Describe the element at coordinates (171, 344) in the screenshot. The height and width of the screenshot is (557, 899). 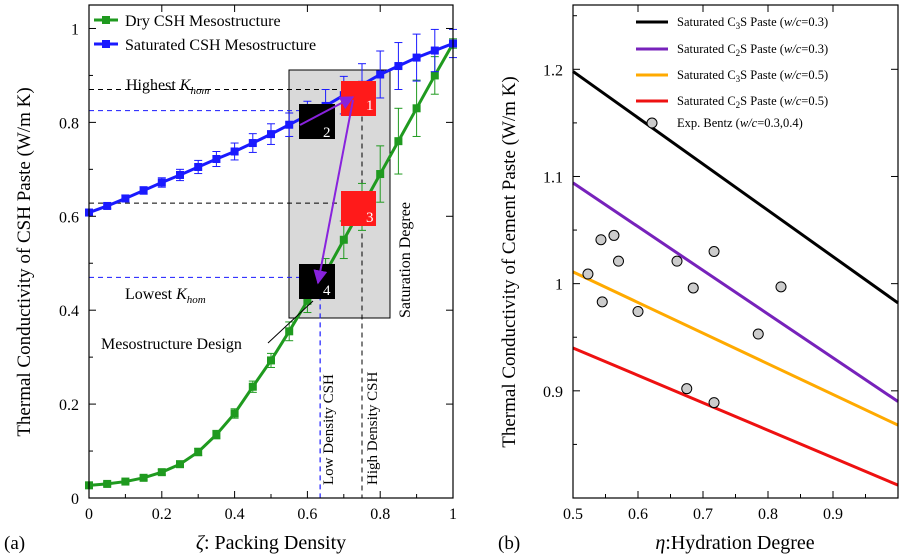
I see `mesostructure-design-label: Mesostructure Design` at that location.